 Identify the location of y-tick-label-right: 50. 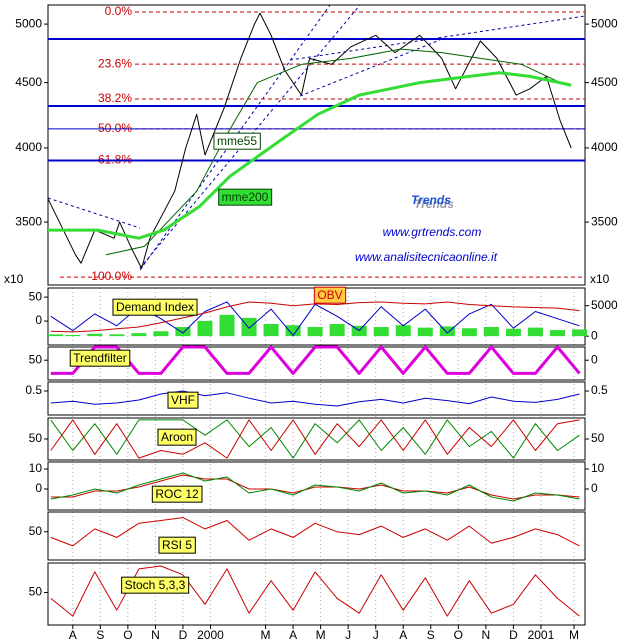
(598, 438).